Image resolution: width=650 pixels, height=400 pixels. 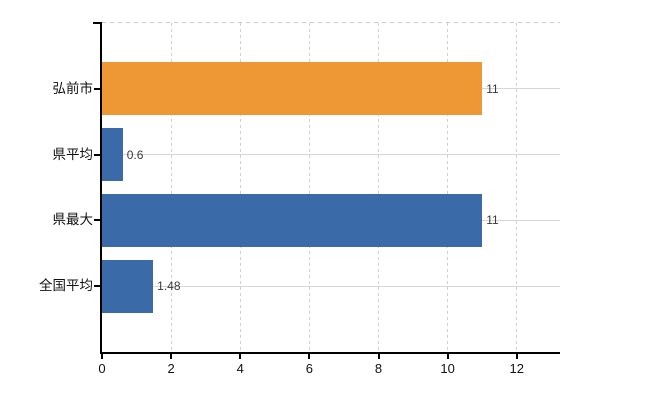 I want to click on category-label: 弘前市, so click(x=73, y=88).